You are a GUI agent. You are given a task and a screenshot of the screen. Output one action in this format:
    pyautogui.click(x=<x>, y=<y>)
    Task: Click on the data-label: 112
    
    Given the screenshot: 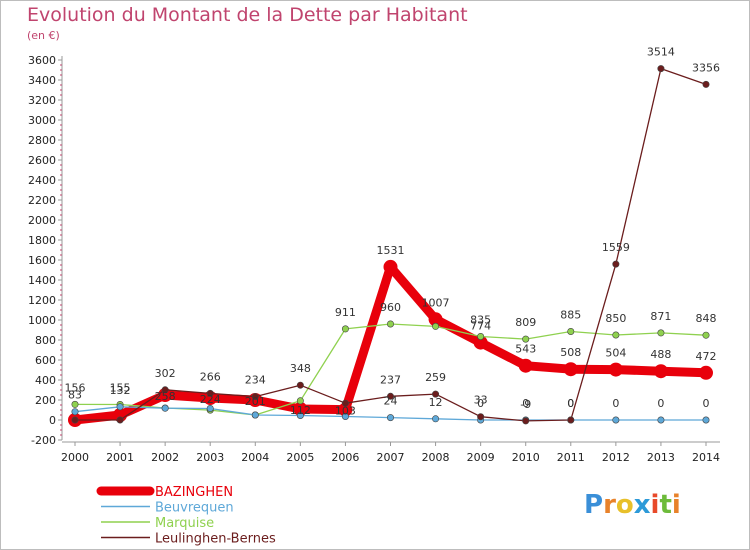 What is the action you would take?
    pyautogui.click(x=300, y=410)
    